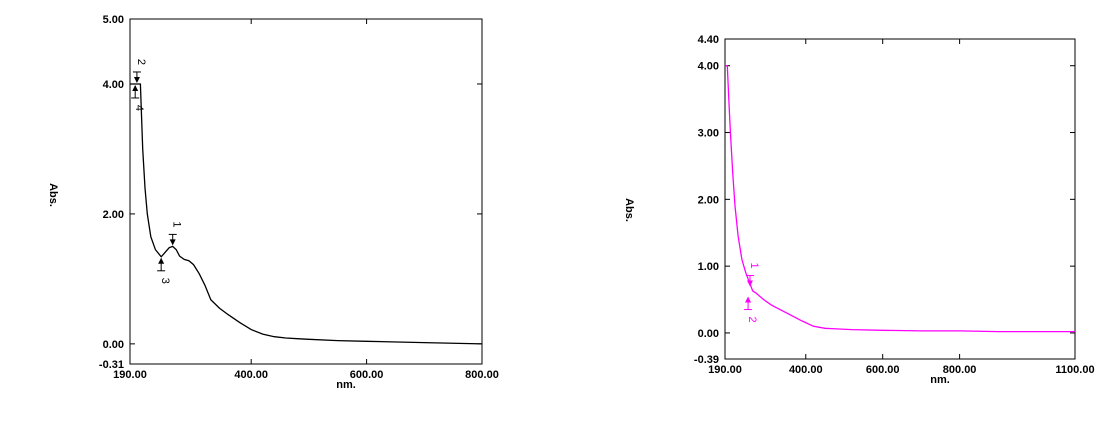 Image resolution: width=1101 pixels, height=422 pixels. Describe the element at coordinates (708, 134) in the screenshot. I see `y-tick-label: 3.00` at that location.